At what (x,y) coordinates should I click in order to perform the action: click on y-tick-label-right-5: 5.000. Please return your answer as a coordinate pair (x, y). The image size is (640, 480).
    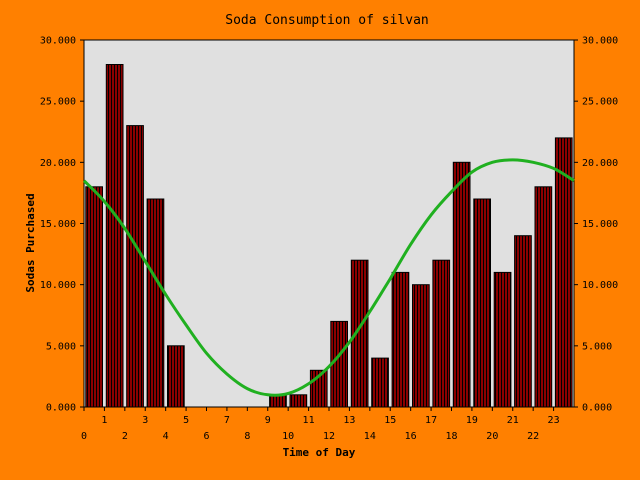
    Looking at the image, I should click on (597, 346).